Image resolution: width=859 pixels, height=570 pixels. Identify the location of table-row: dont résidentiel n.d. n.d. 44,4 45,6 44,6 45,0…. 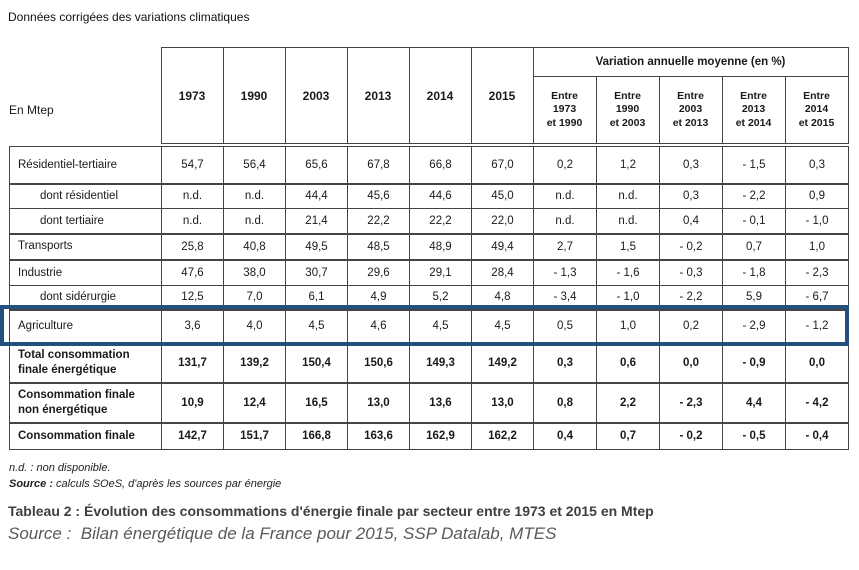
(429, 195).